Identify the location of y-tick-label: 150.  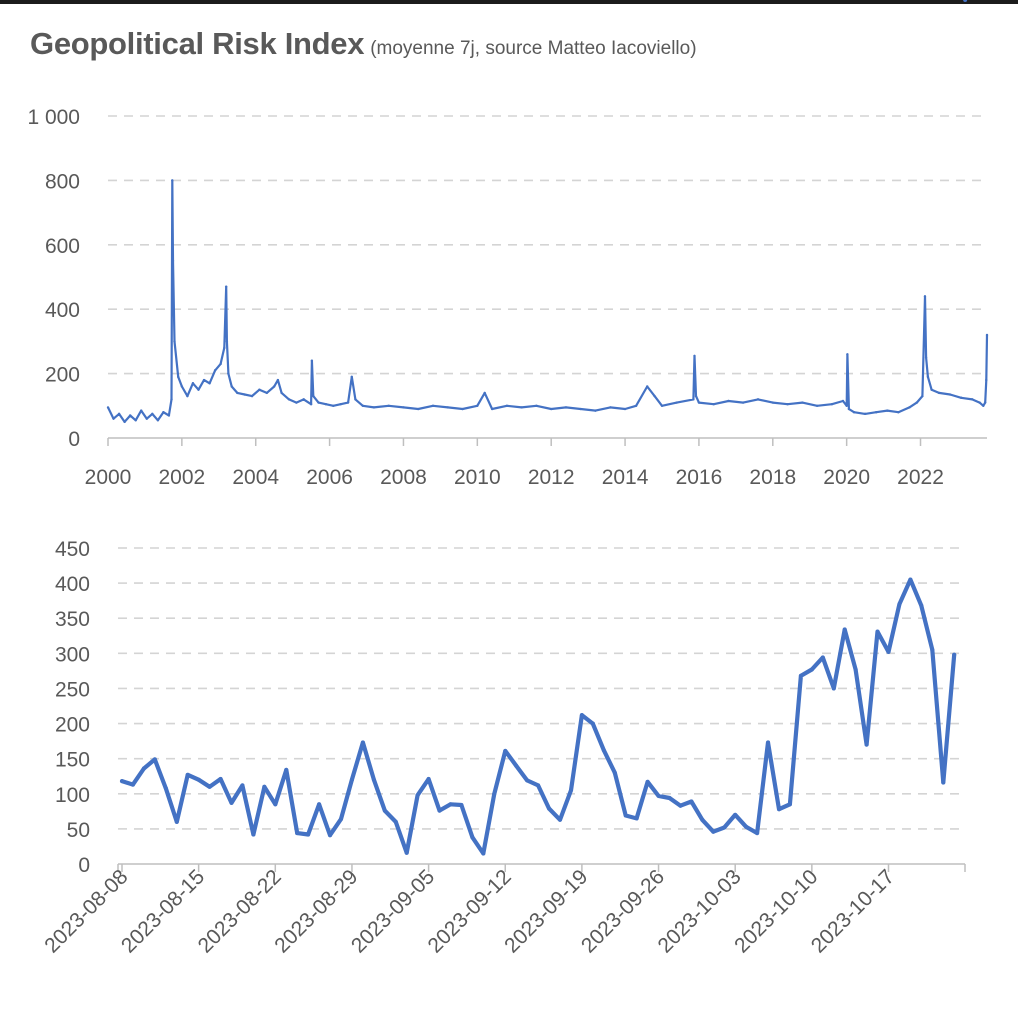
(72, 760).